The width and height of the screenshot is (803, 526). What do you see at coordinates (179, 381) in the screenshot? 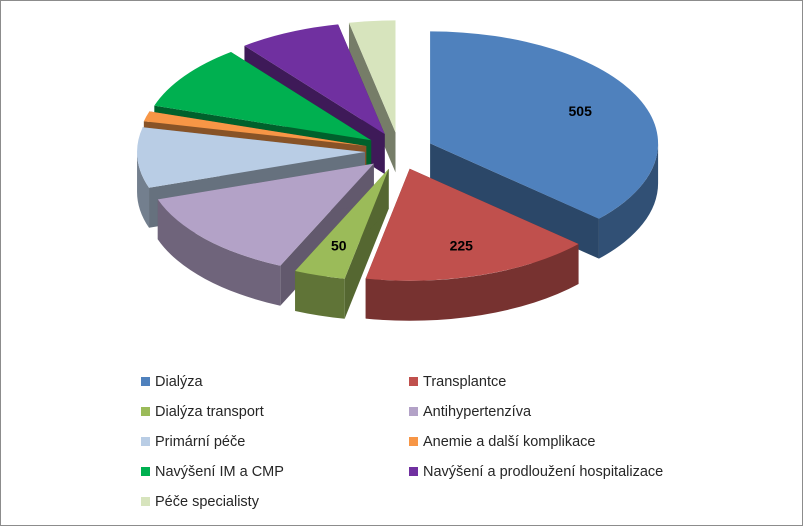
I see `legend-label: Dialýza` at bounding box center [179, 381].